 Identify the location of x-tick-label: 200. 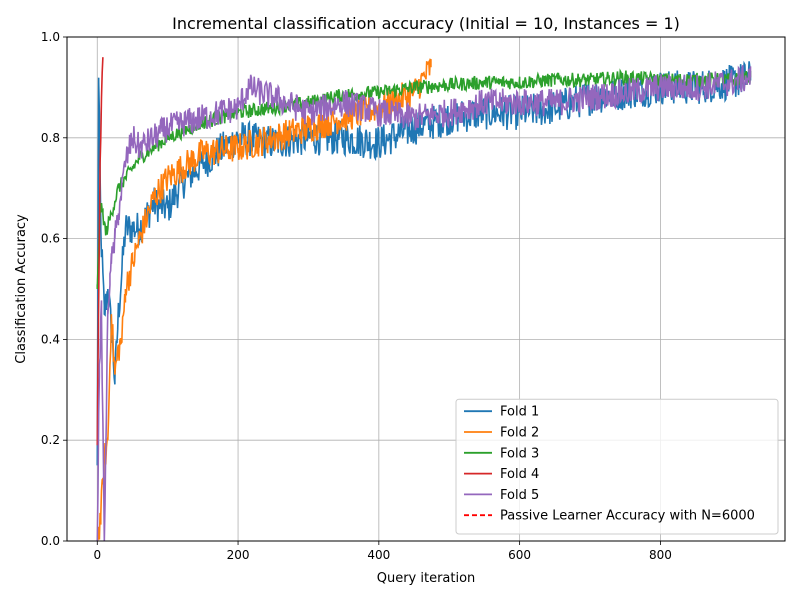
(238, 555).